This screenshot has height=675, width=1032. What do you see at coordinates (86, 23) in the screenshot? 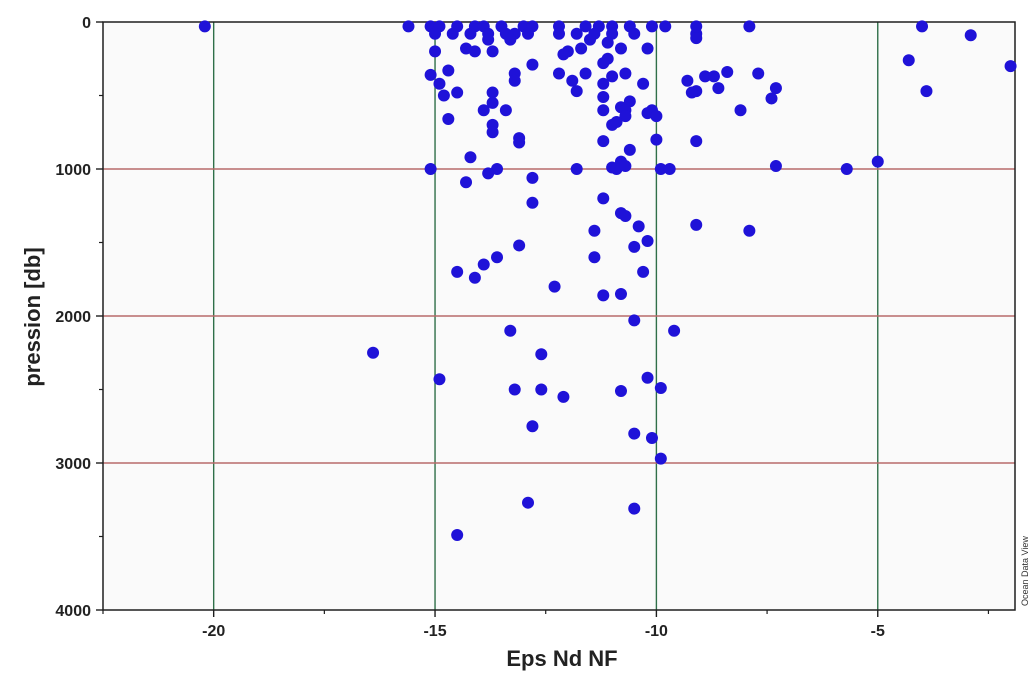
I see `y-tick-label: 0` at bounding box center [86, 23].